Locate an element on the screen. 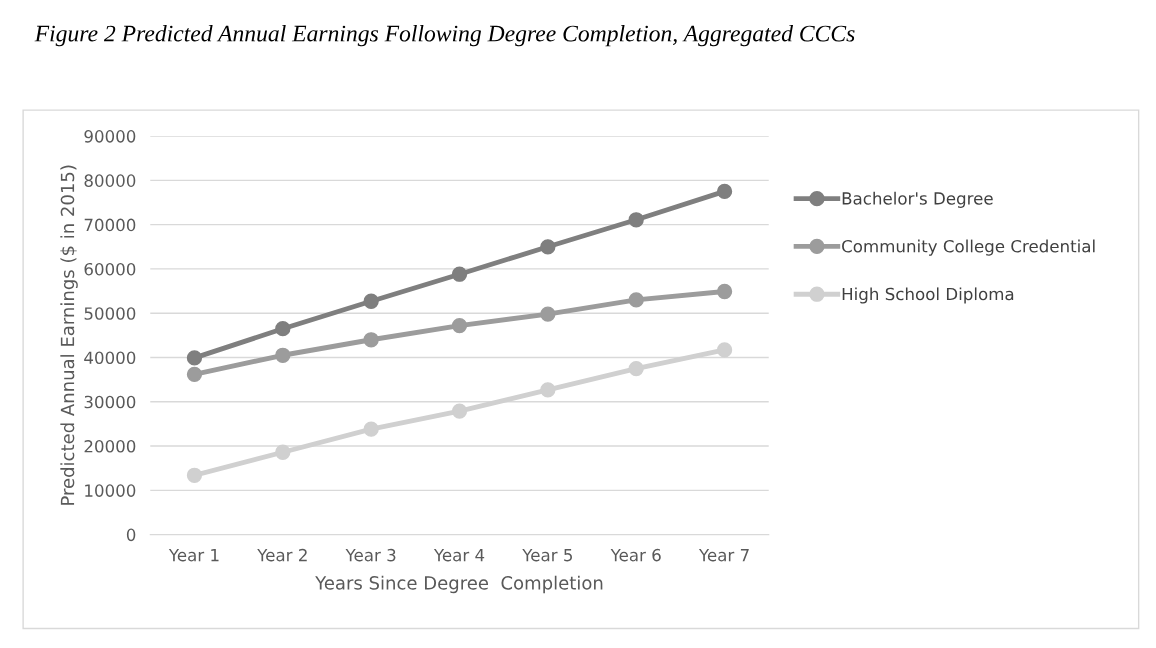  y-tick-label: 70000 is located at coordinates (110, 225).